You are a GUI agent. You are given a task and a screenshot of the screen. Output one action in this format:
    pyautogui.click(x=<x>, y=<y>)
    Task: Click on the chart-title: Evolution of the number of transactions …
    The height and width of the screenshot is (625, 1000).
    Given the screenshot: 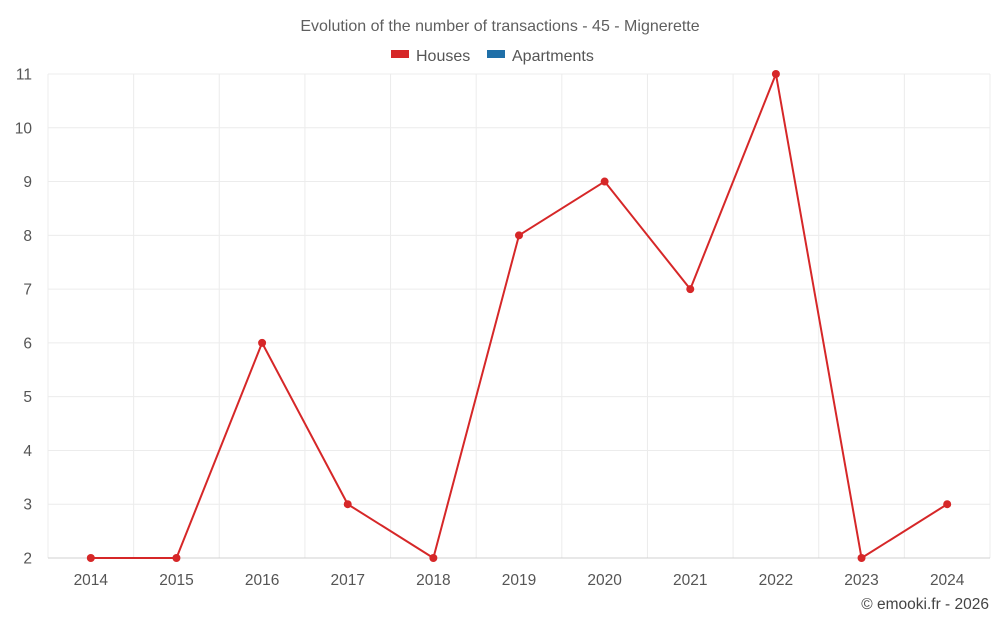 What is the action you would take?
    pyautogui.click(x=499, y=26)
    